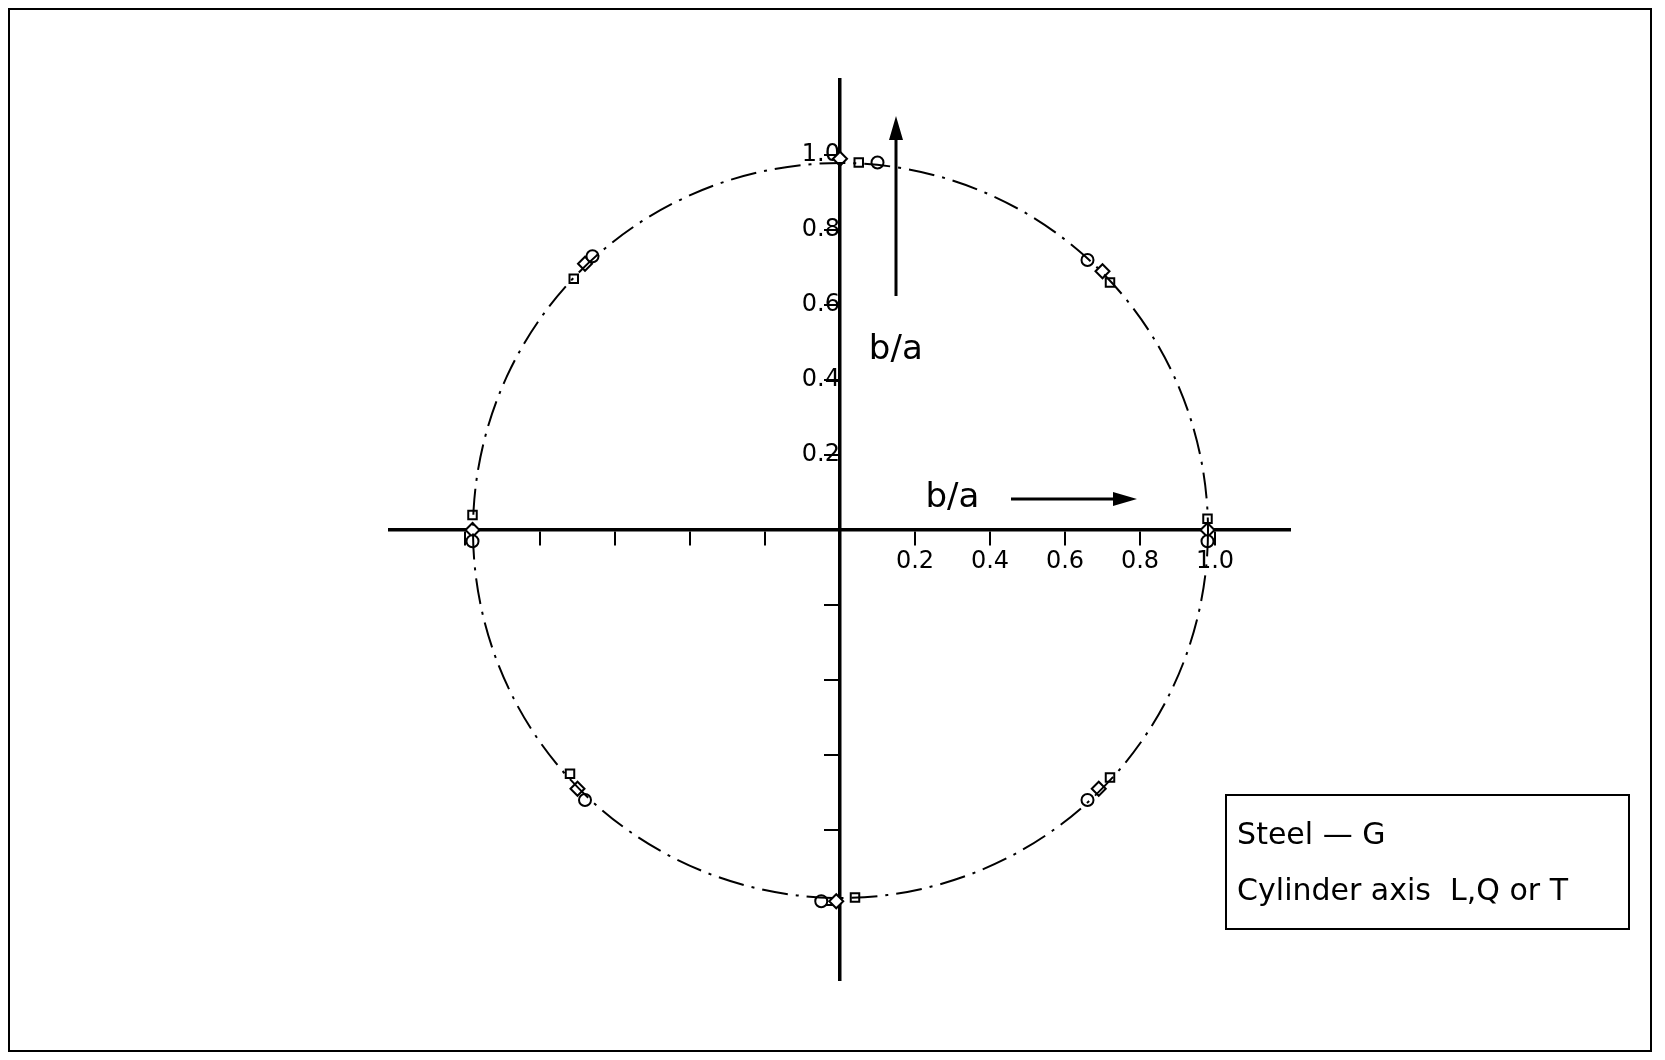 The height and width of the screenshot is (1060, 1665). What do you see at coordinates (915, 559) in the screenshot?
I see `x-tick-label: 0.2` at bounding box center [915, 559].